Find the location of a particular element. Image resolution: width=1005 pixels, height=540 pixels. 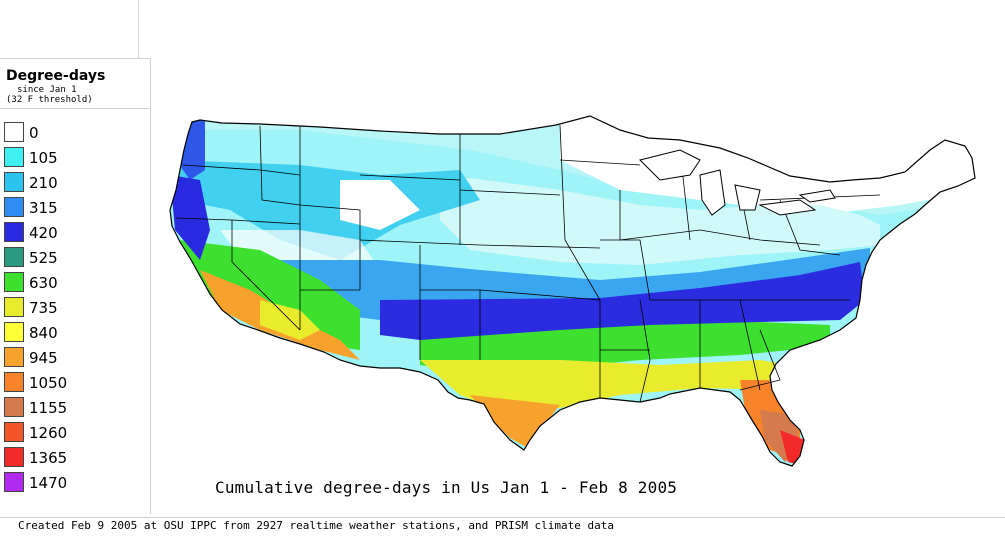

legend-subtitle-1: since Jan 1 is located at coordinates (47, 90).